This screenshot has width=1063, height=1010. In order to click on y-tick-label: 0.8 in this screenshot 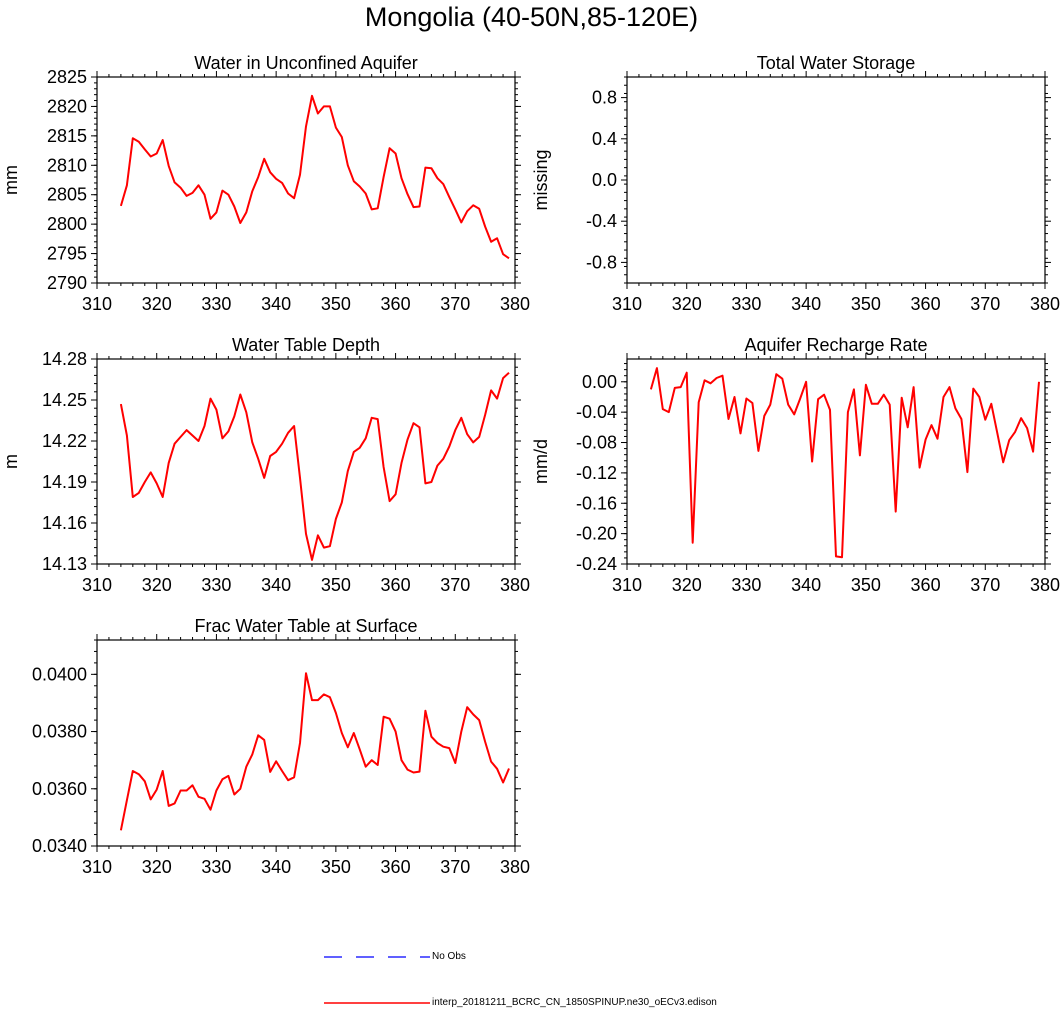, I will do `click(604, 98)`.